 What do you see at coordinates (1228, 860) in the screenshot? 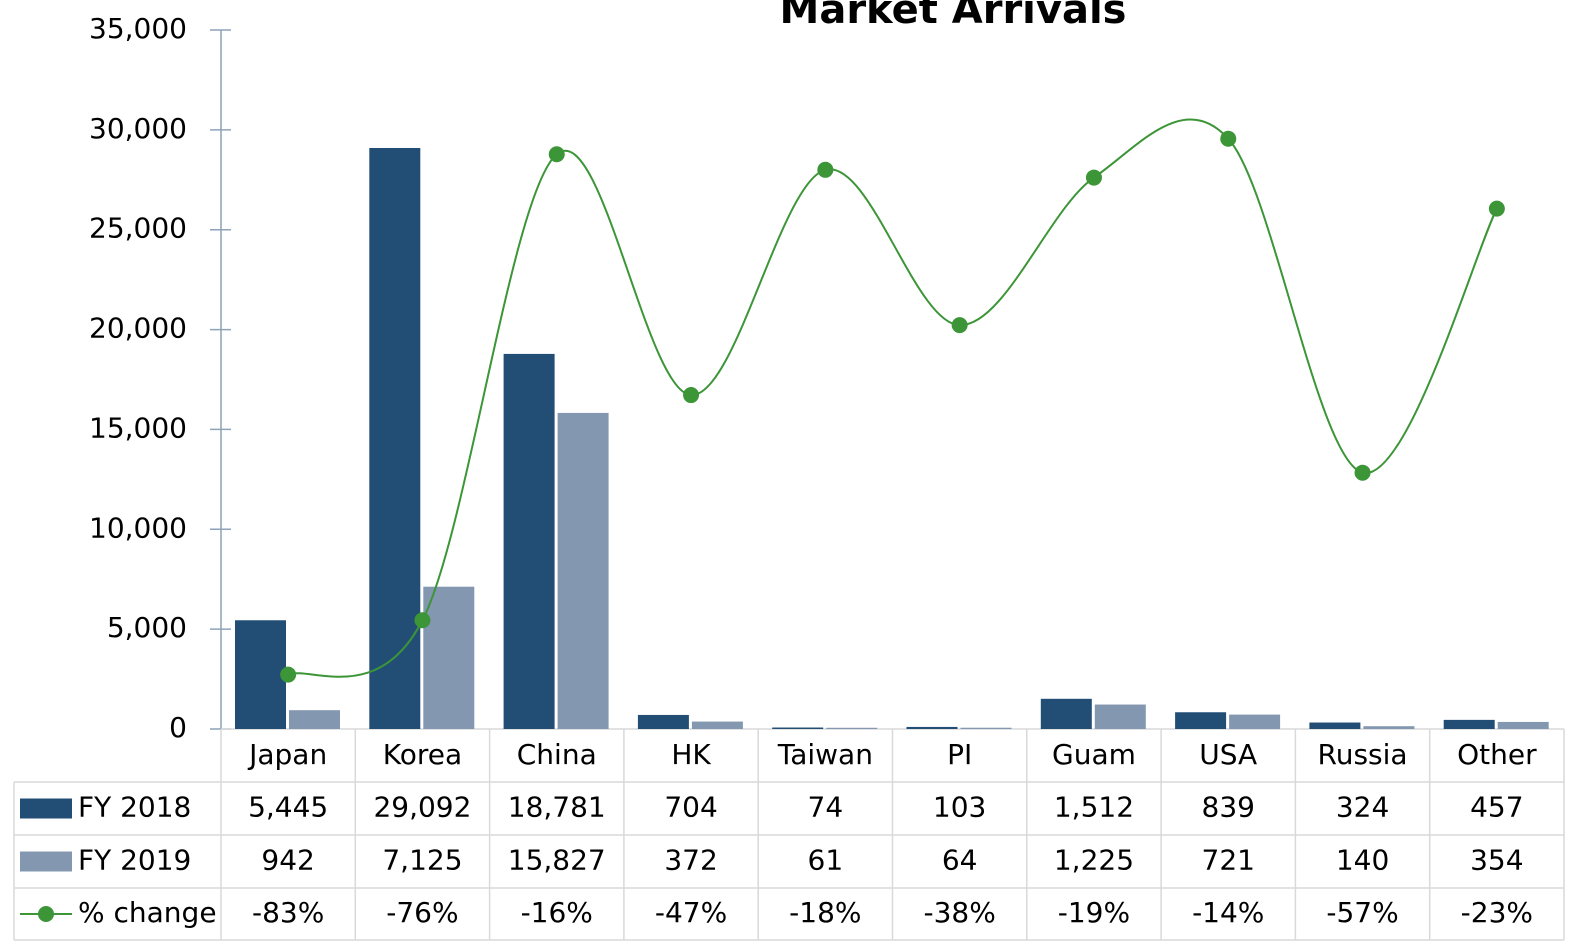
I see `table-value: 721` at bounding box center [1228, 860].